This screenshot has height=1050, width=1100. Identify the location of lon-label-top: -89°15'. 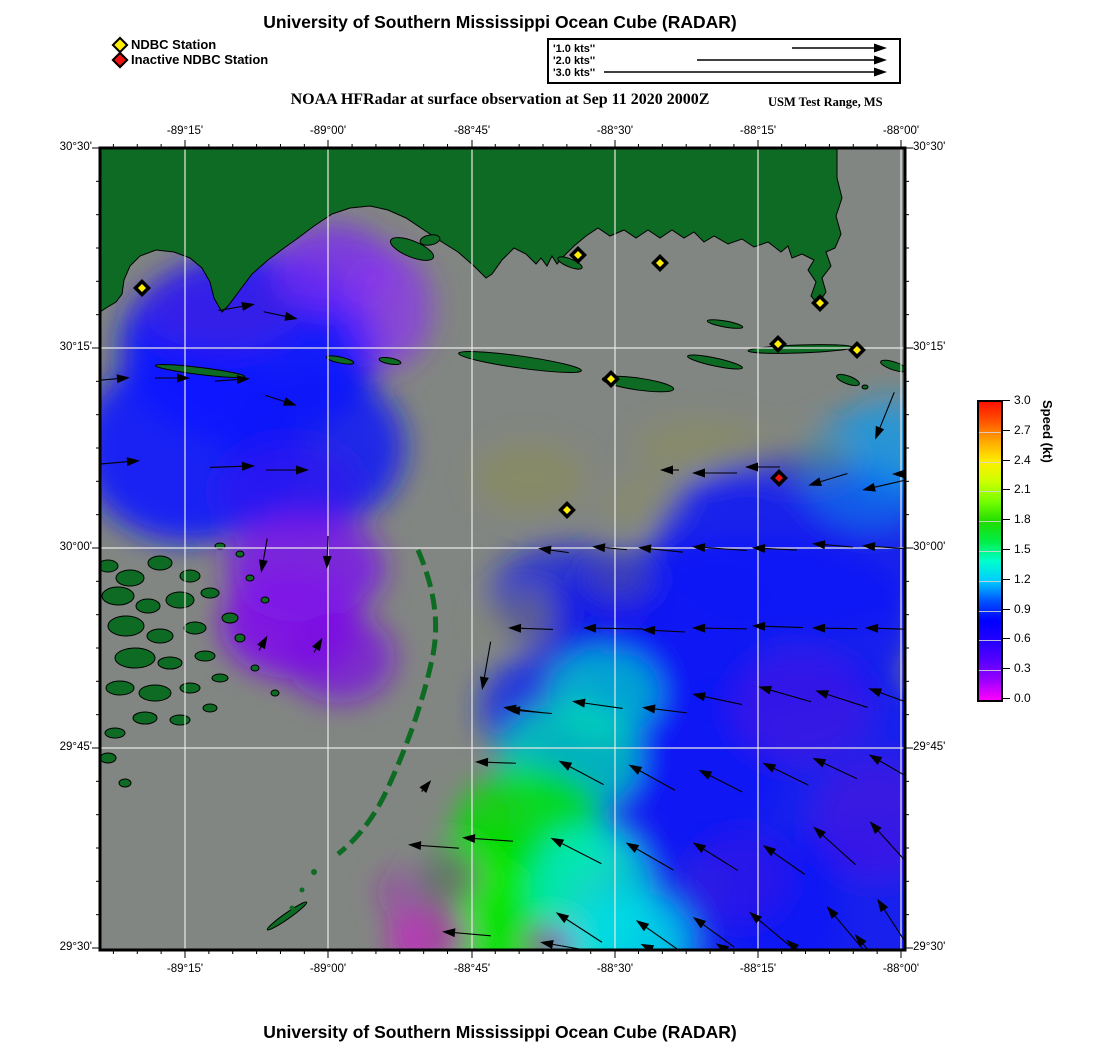
(185, 131).